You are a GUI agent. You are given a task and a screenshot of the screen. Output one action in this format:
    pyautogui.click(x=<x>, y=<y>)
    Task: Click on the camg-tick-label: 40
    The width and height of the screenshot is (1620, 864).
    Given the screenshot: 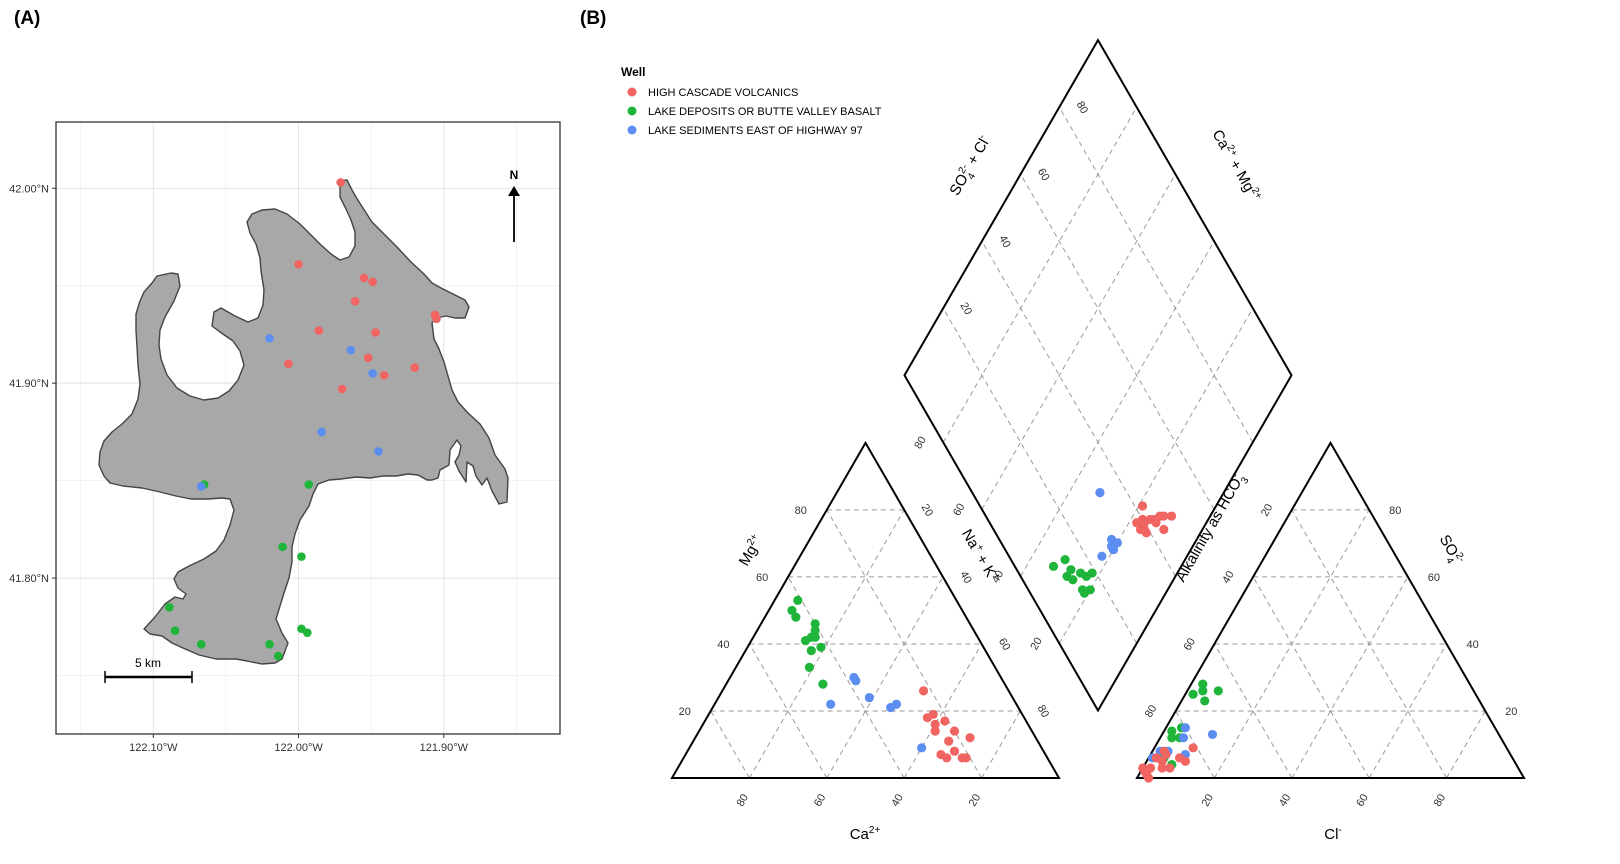 What is the action you would take?
    pyautogui.click(x=1004, y=241)
    